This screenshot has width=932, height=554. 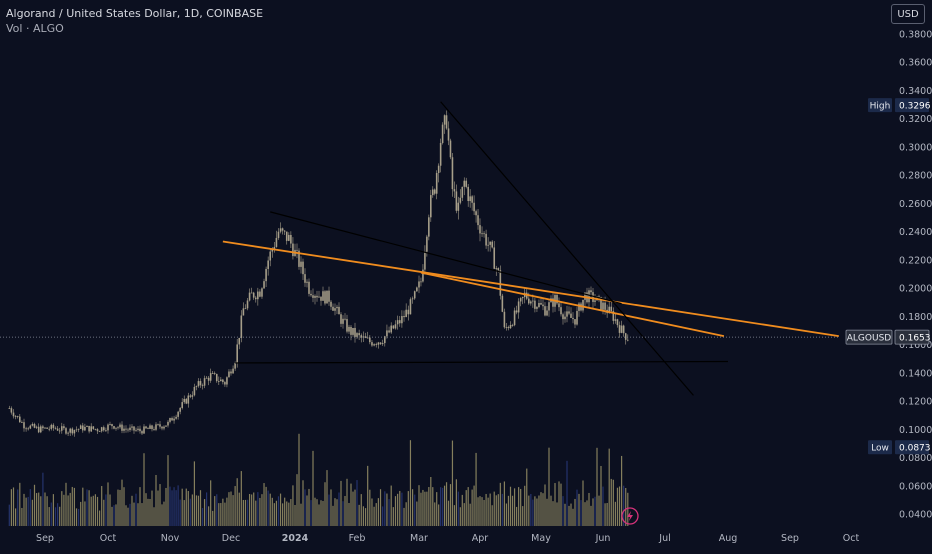 What do you see at coordinates (915, 449) in the screenshot?
I see `low-price-tag-value: 0.0873` at bounding box center [915, 449].